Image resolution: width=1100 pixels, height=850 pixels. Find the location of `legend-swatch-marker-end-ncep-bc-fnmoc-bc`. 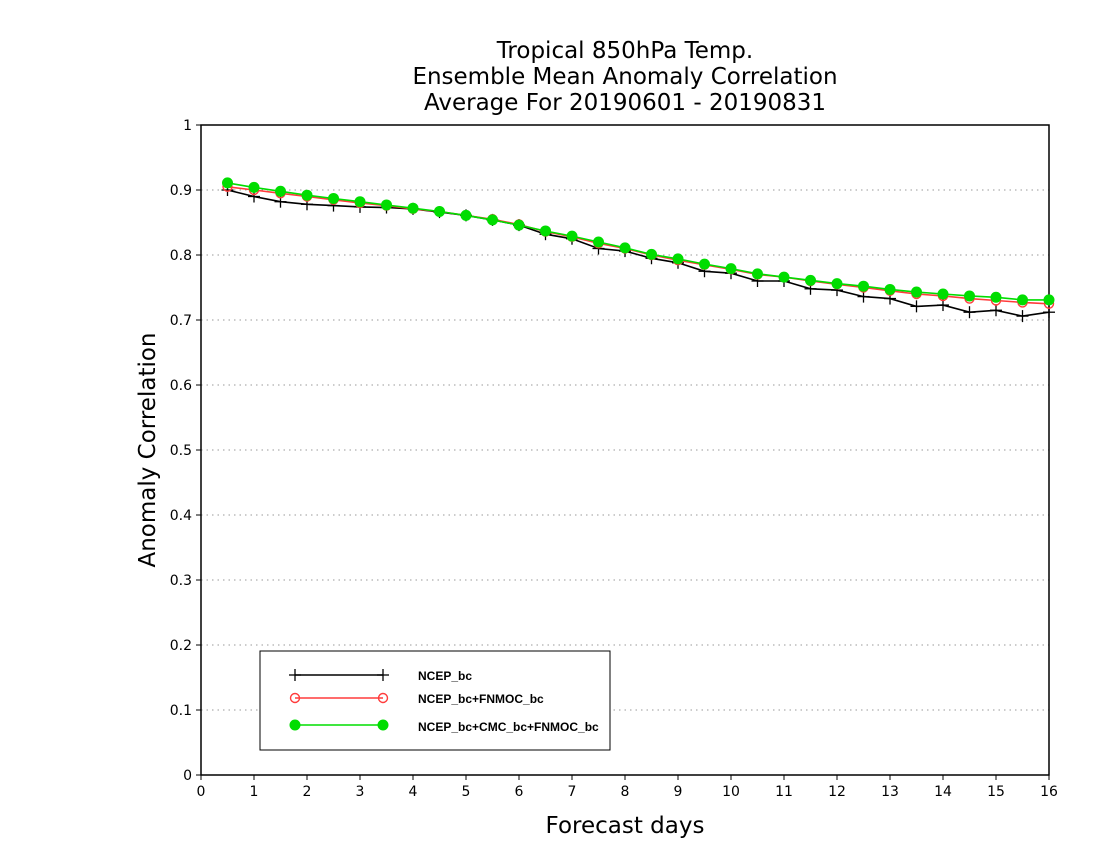

legend-swatch-marker-end-ncep-bc-fnmoc-bc is located at coordinates (383, 698).